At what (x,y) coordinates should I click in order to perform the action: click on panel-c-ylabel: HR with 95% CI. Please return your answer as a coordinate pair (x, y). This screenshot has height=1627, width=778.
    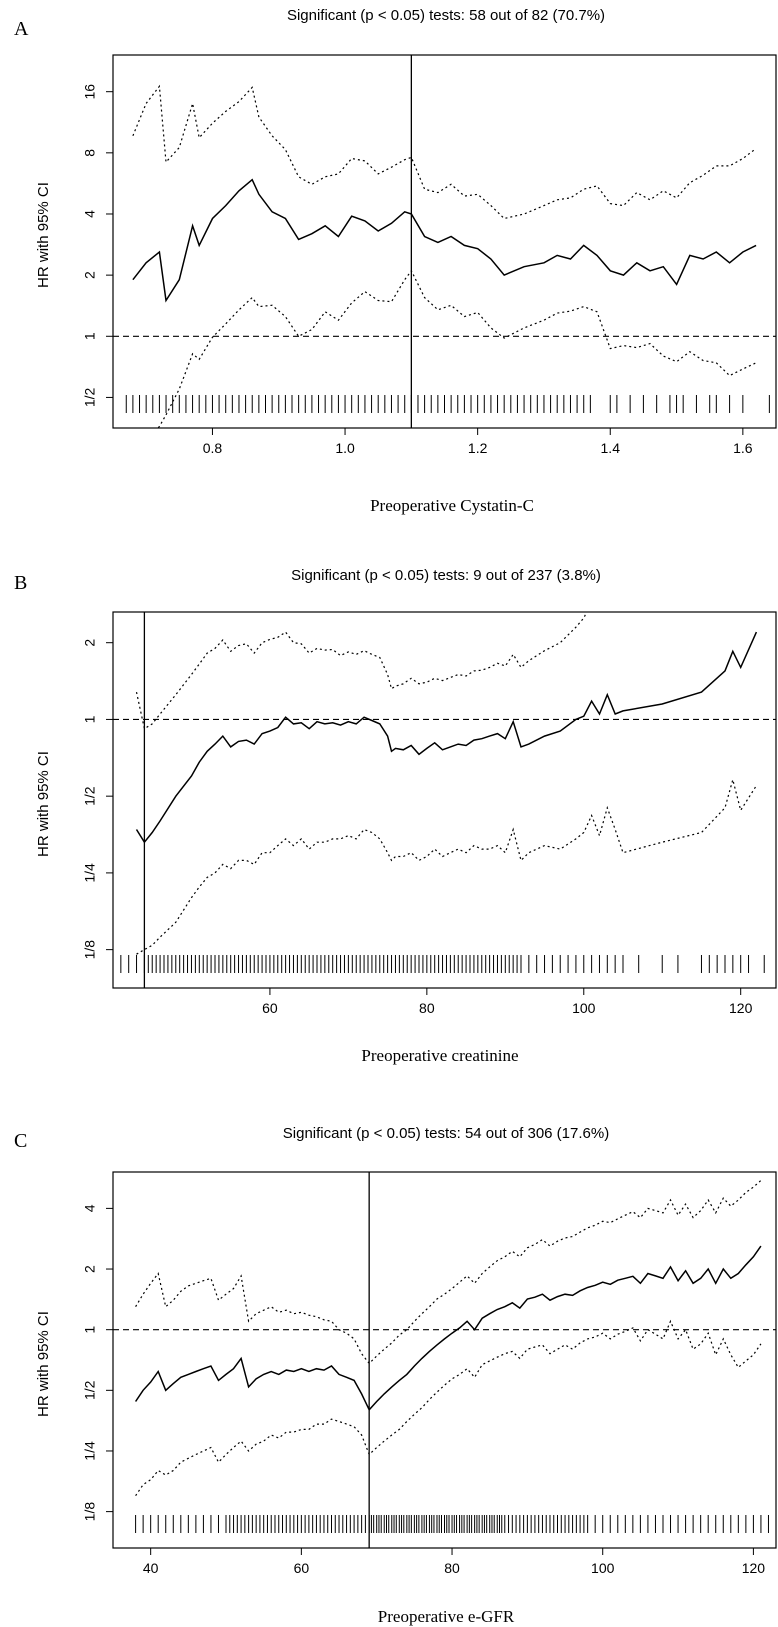
    Looking at the image, I should click on (43, 1364).